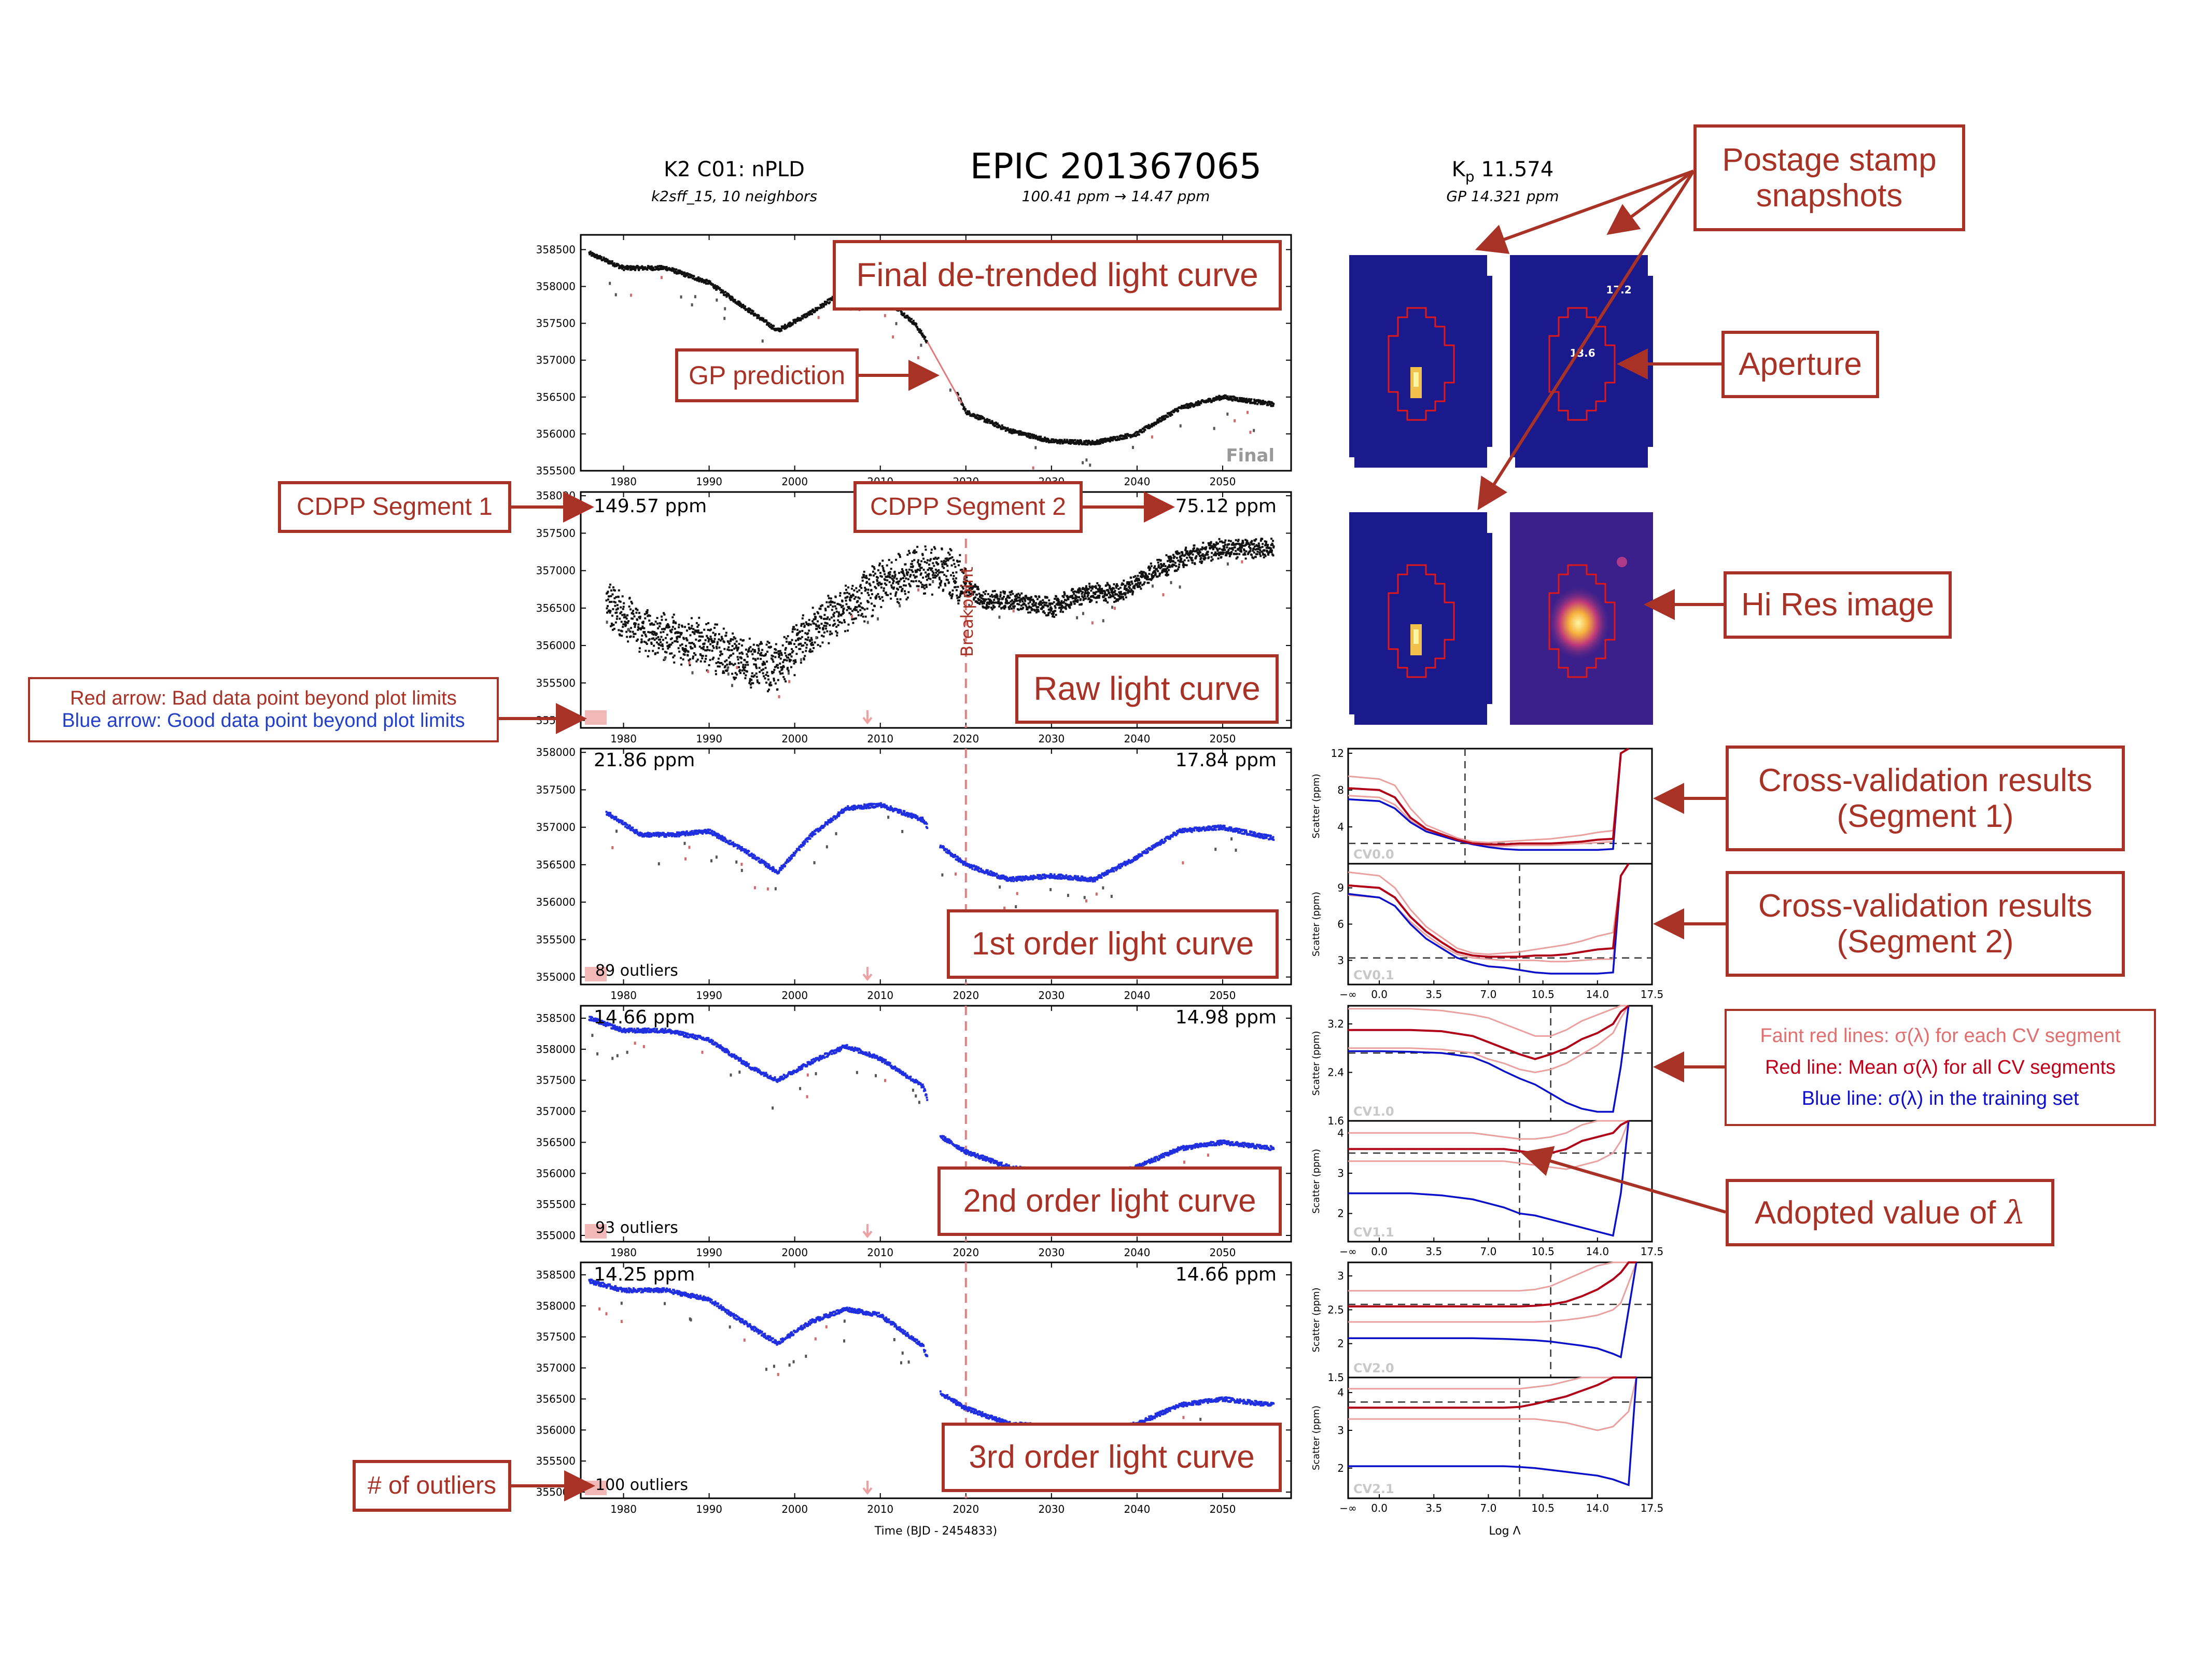 Image resolution: width=2212 pixels, height=1659 pixels. I want to click on outlier-point, so click(1152, 437).